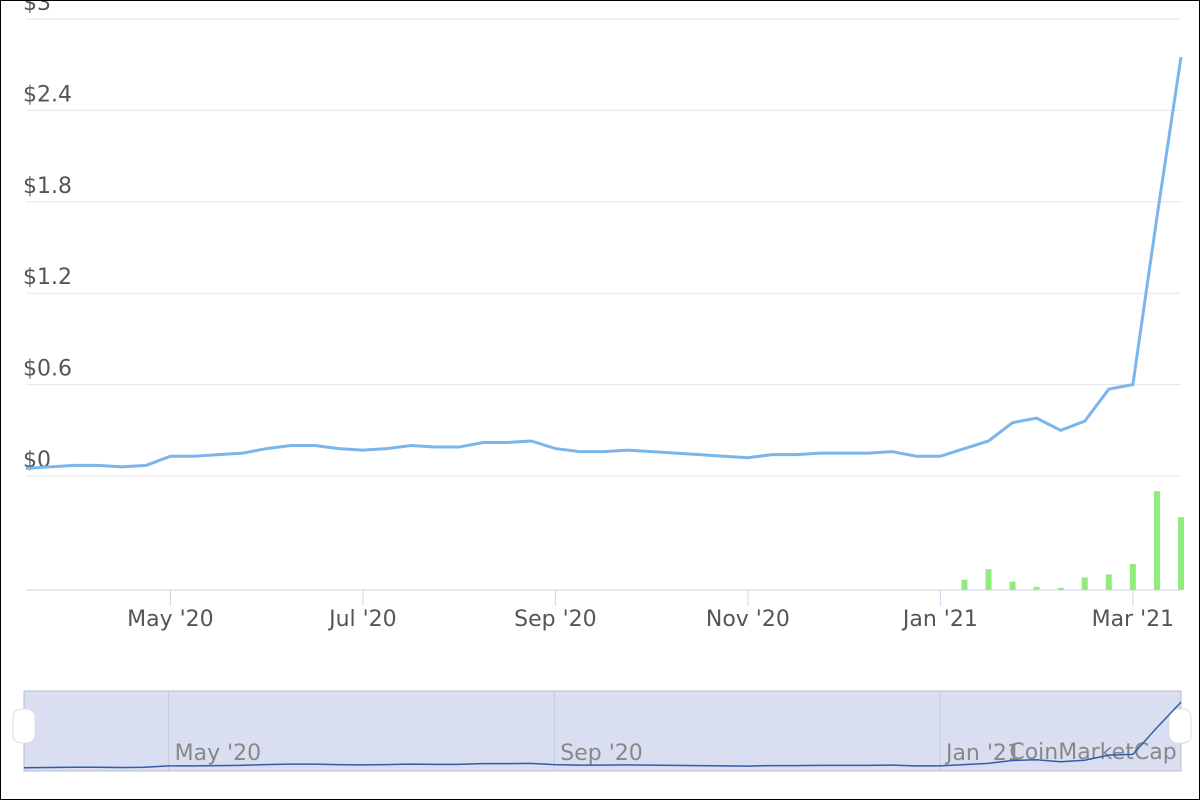 This screenshot has height=800, width=1200. What do you see at coordinates (362, 619) in the screenshot?
I see `x-tick-label: Jul '20` at bounding box center [362, 619].